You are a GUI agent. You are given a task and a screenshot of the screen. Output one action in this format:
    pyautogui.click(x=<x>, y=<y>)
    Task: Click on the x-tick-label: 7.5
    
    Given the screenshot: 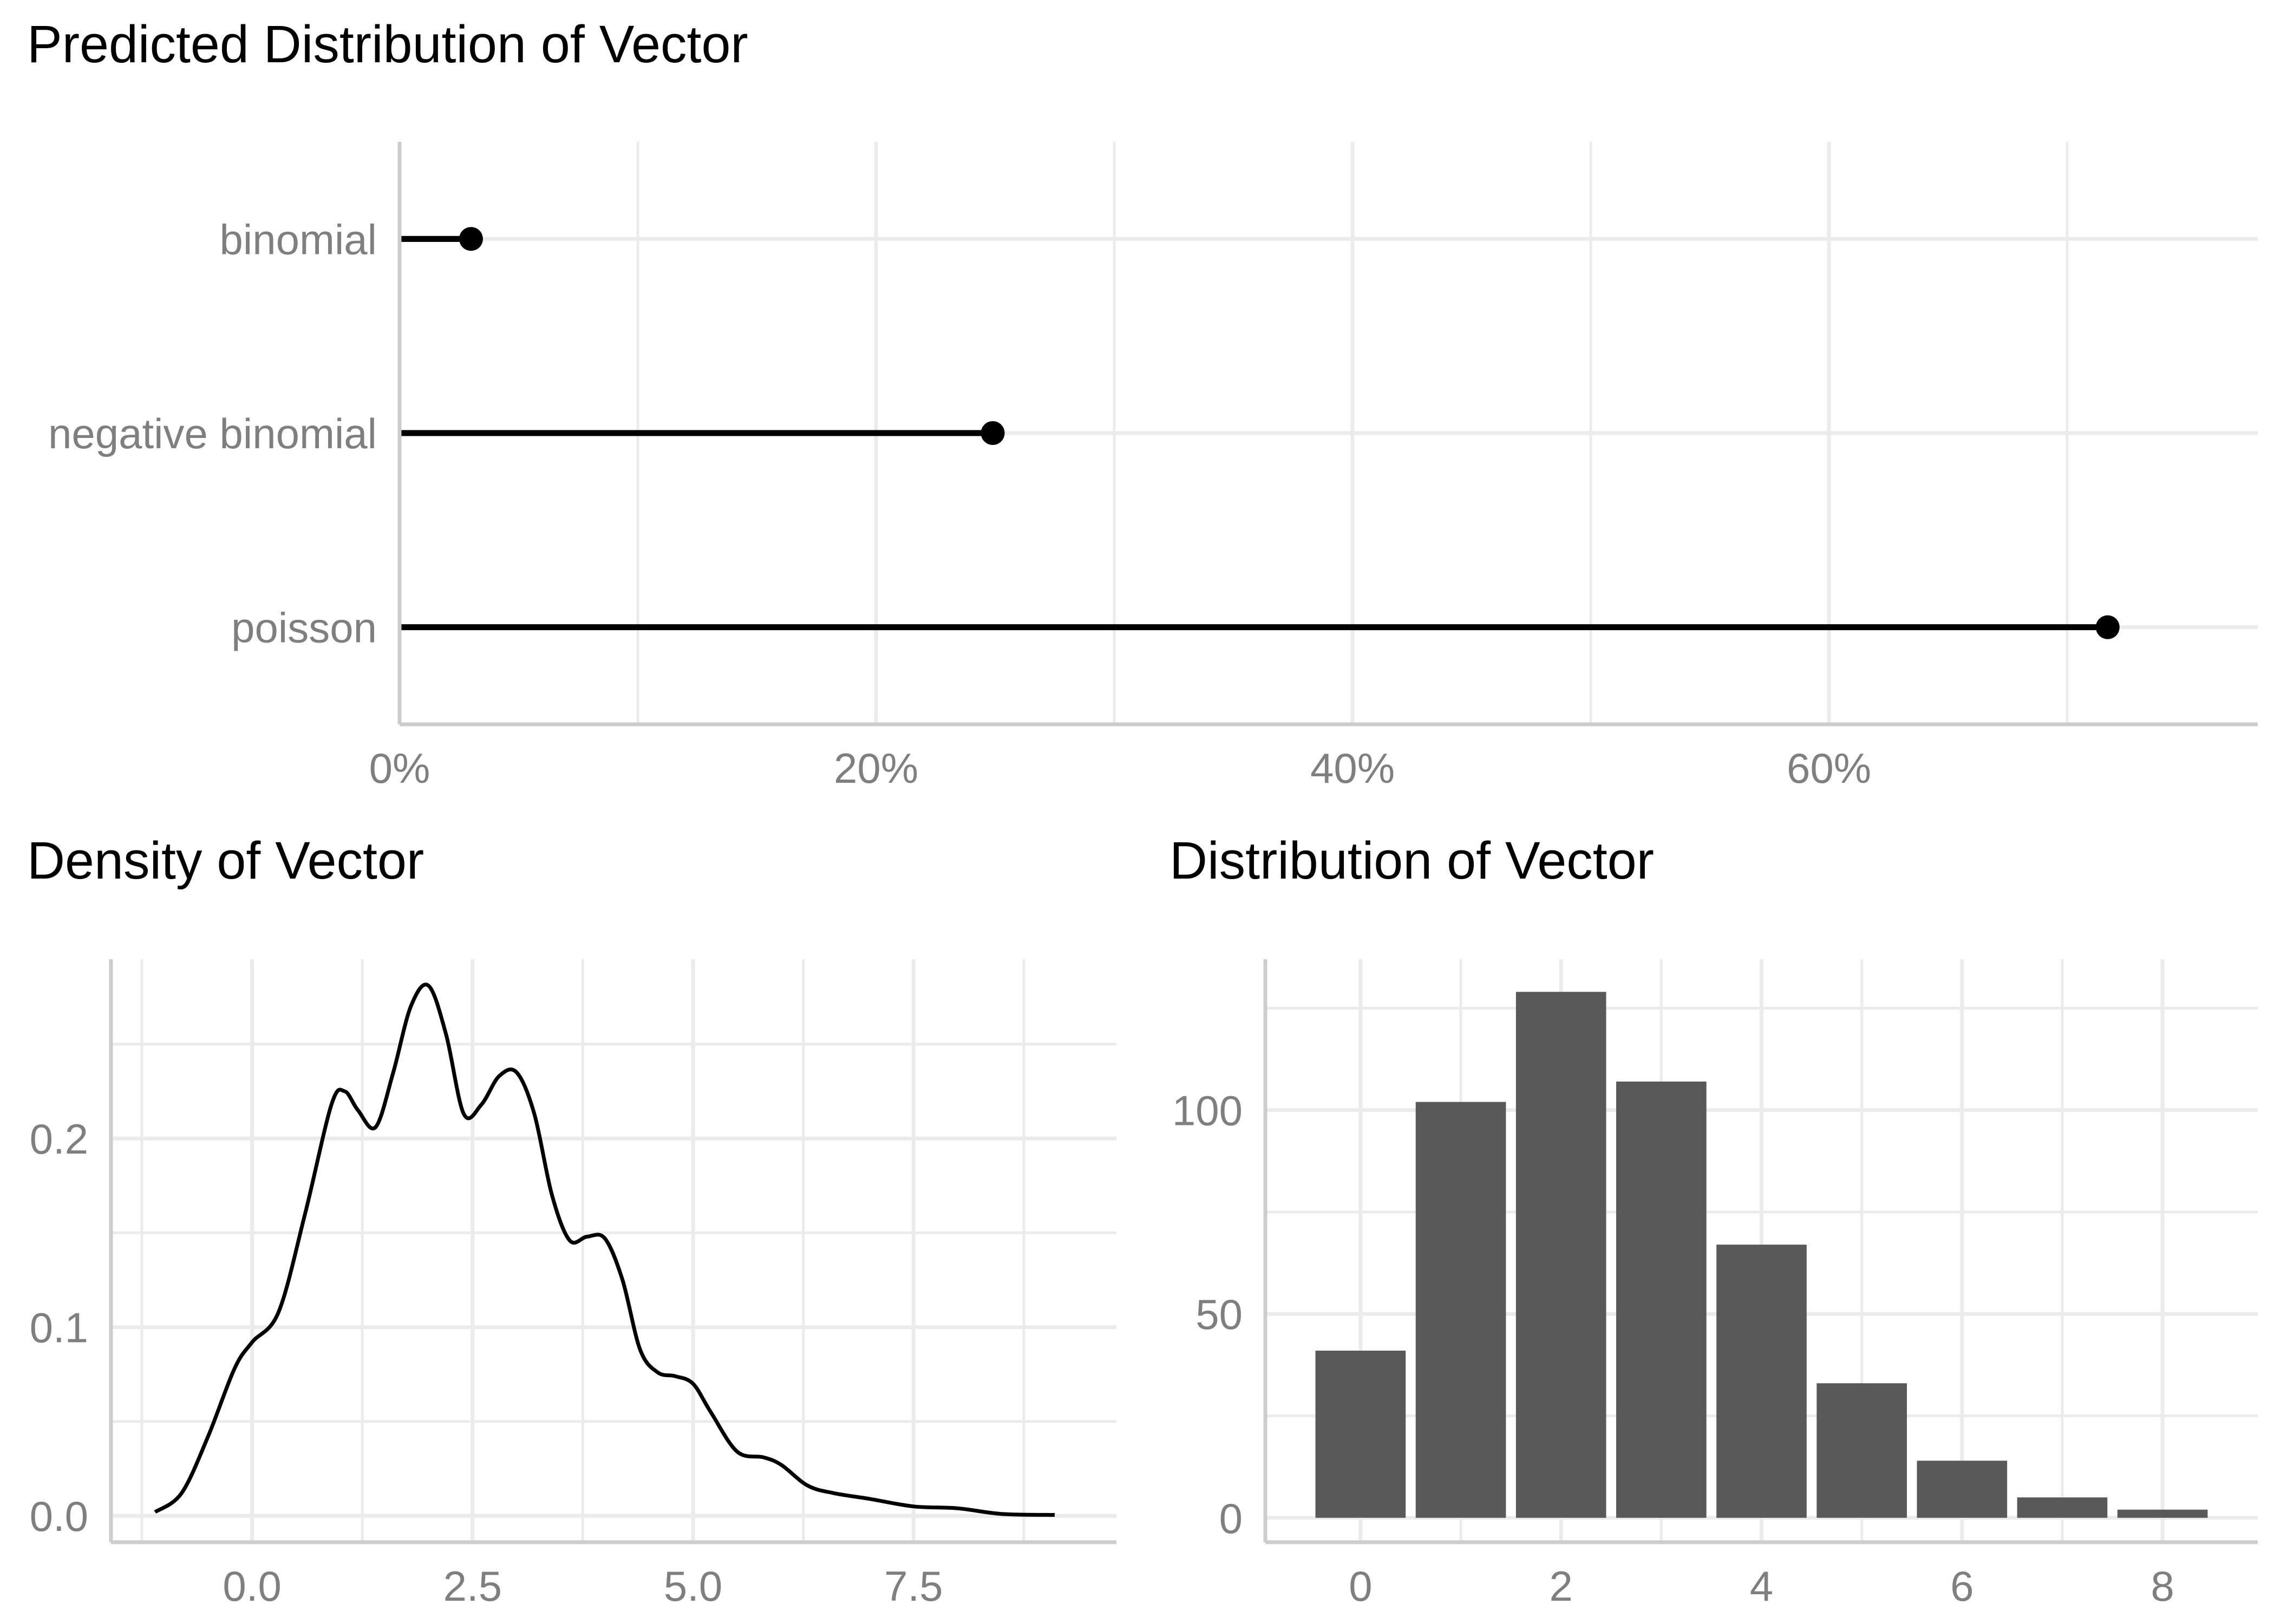 What is the action you would take?
    pyautogui.click(x=914, y=1586)
    